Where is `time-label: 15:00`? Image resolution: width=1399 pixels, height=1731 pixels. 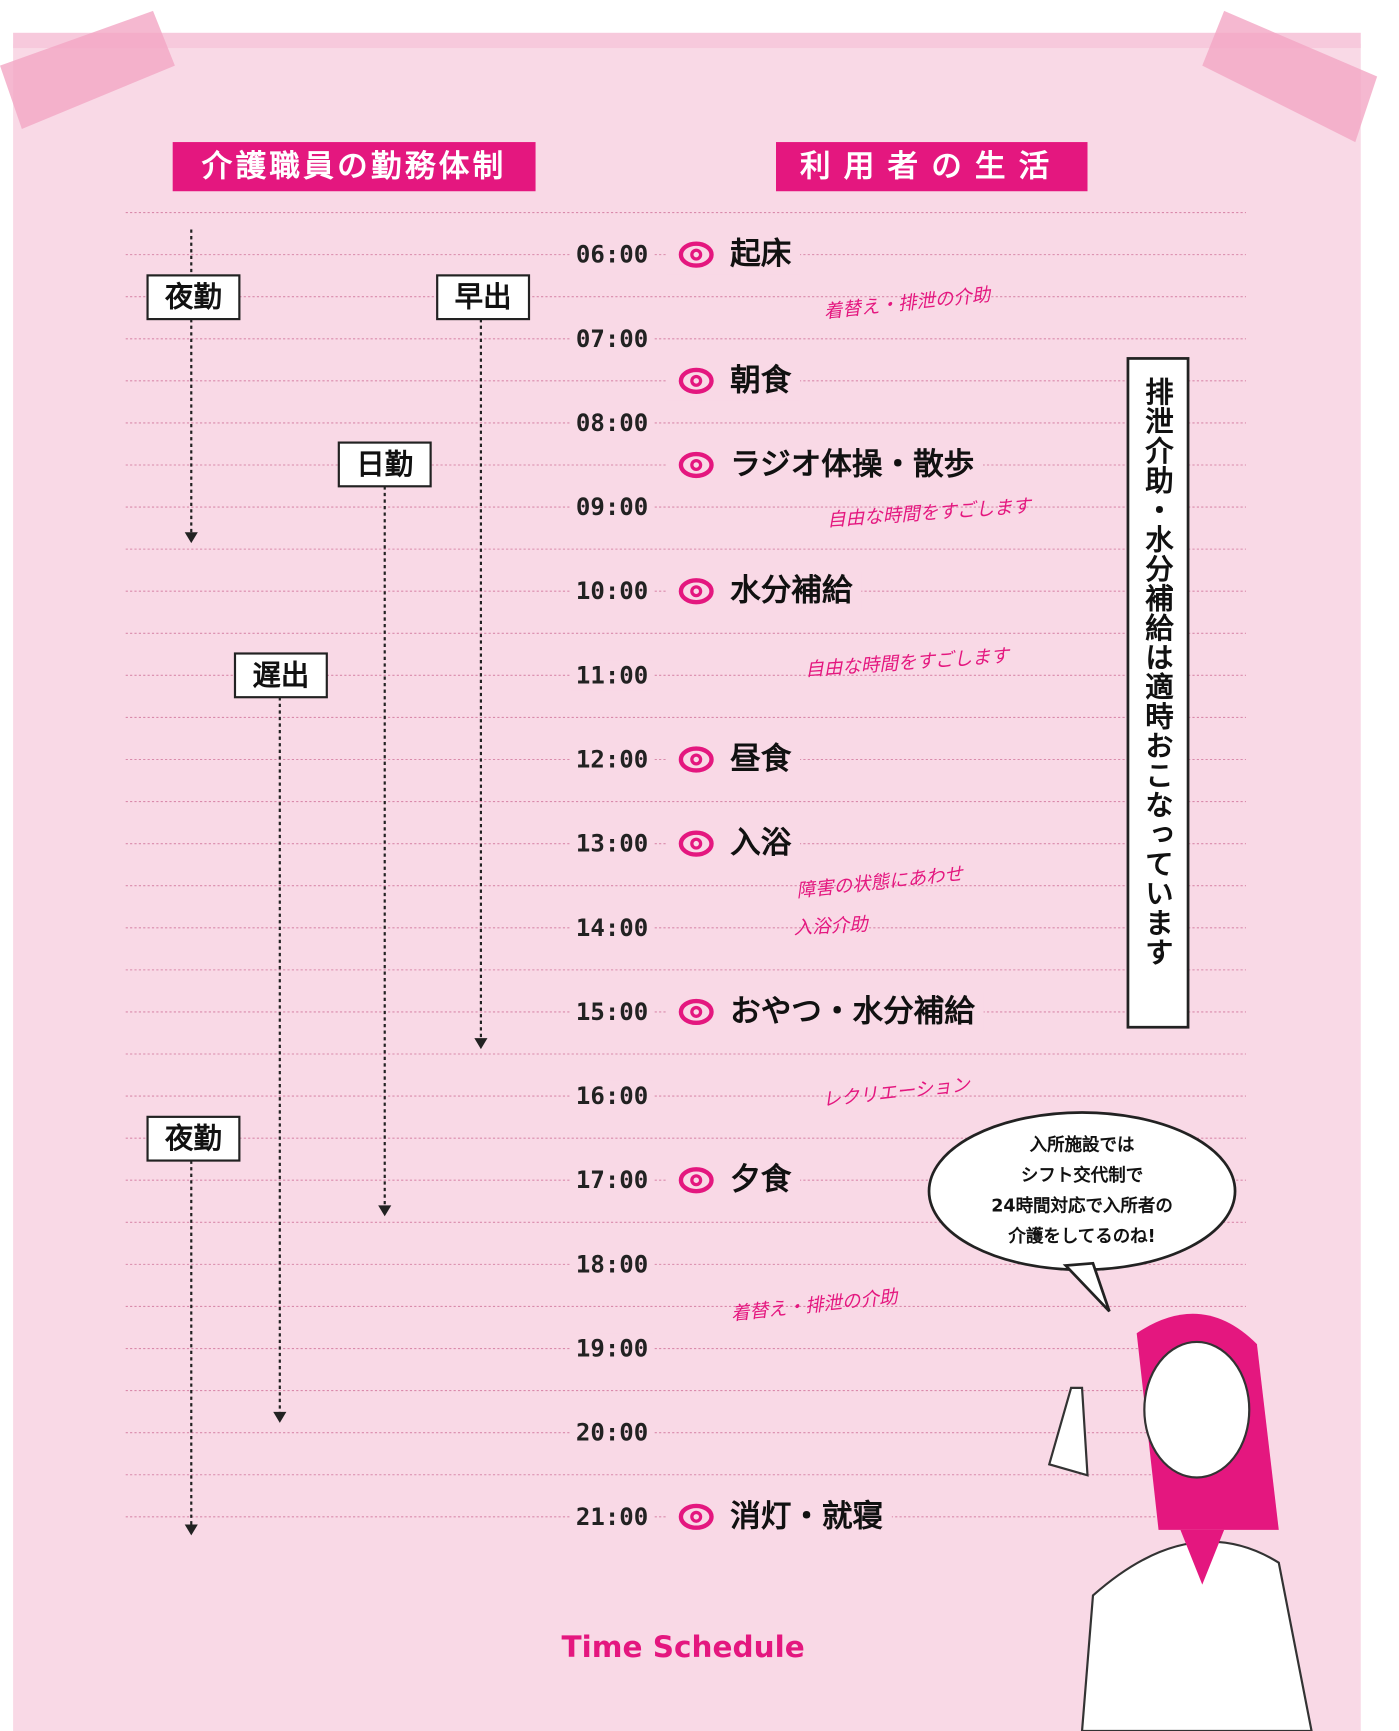
time-label: 15:00 is located at coordinates (612, 1012).